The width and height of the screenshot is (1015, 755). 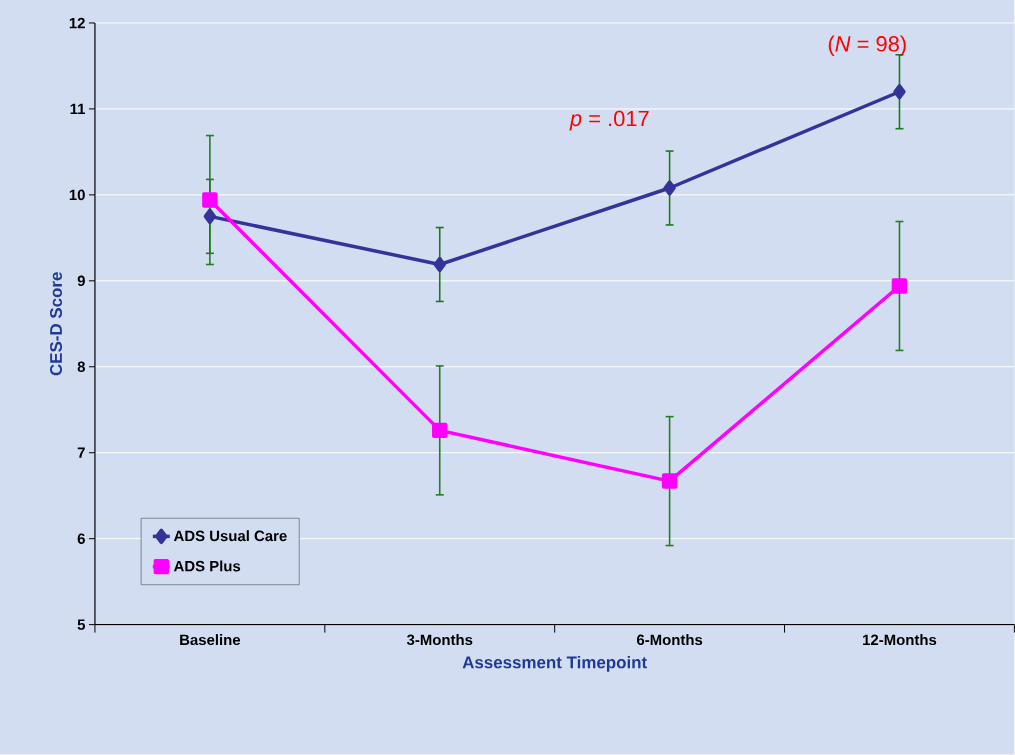 What do you see at coordinates (78, 109) in the screenshot?
I see `y-tick-label: 11` at bounding box center [78, 109].